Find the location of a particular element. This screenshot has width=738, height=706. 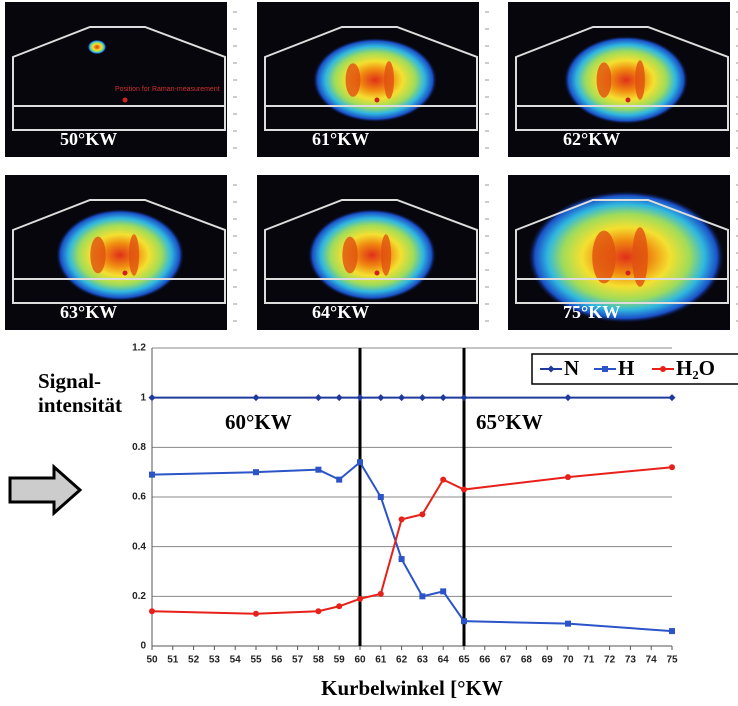

image-panel: 50°KW Position for Raman-measurement is located at coordinates (121, 79).